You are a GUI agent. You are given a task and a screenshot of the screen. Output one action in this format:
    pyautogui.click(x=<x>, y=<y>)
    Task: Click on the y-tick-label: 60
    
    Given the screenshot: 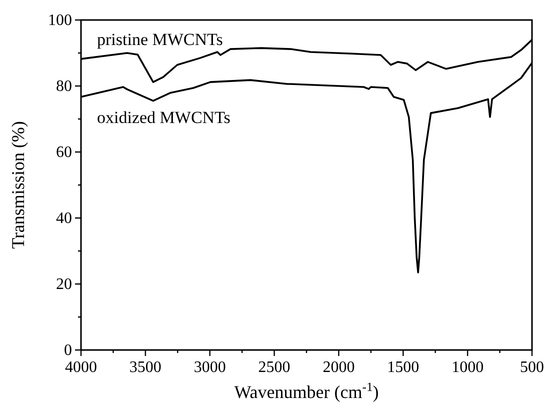 What is the action you would take?
    pyautogui.click(x=64, y=152)
    